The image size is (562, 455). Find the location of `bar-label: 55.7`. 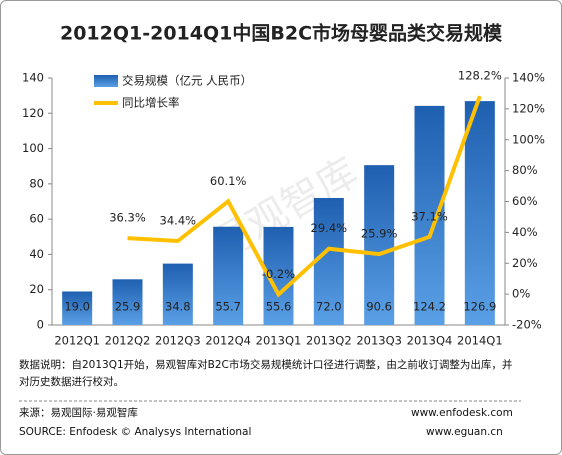

bar-label: 55.7 is located at coordinates (228, 307).